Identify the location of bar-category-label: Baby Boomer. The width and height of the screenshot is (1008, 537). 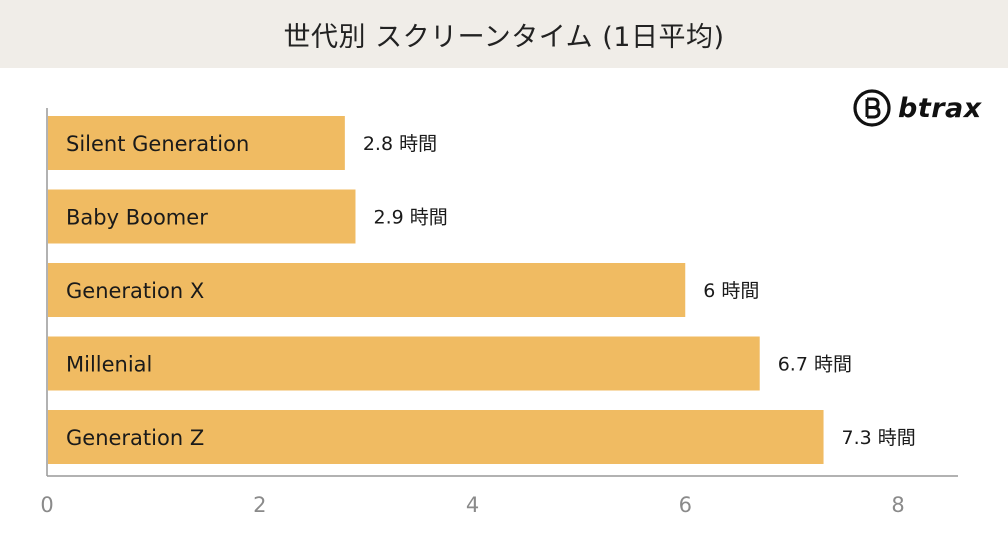
(137, 218).